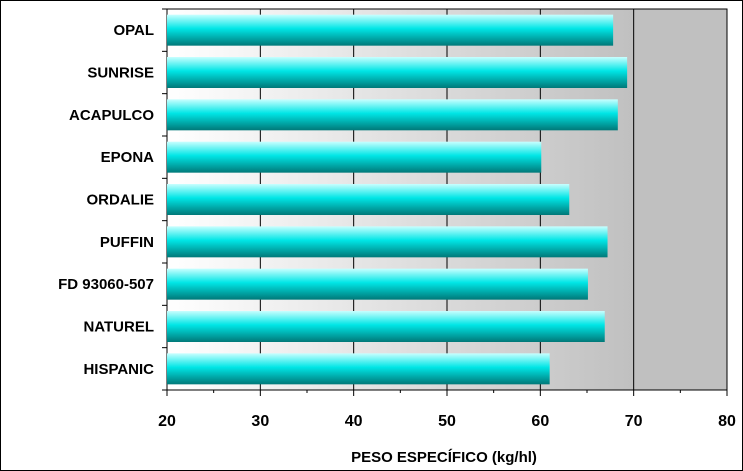 The image size is (743, 471). Describe the element at coordinates (540, 421) in the screenshot. I see `x-tick-label: 60` at that location.